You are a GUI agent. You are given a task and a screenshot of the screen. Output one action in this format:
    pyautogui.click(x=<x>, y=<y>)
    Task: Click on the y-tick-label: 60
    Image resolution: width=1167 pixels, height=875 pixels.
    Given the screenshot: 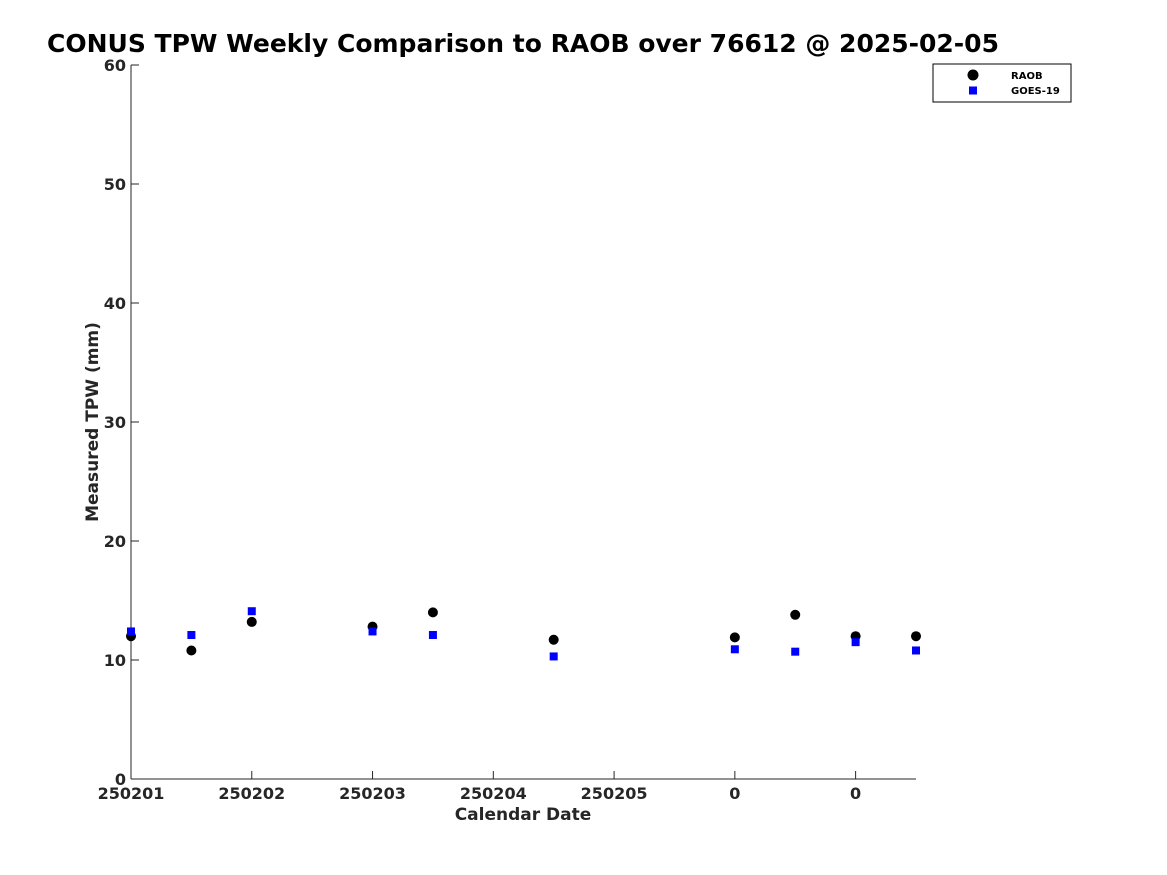 What is the action you would take?
    pyautogui.click(x=115, y=65)
    